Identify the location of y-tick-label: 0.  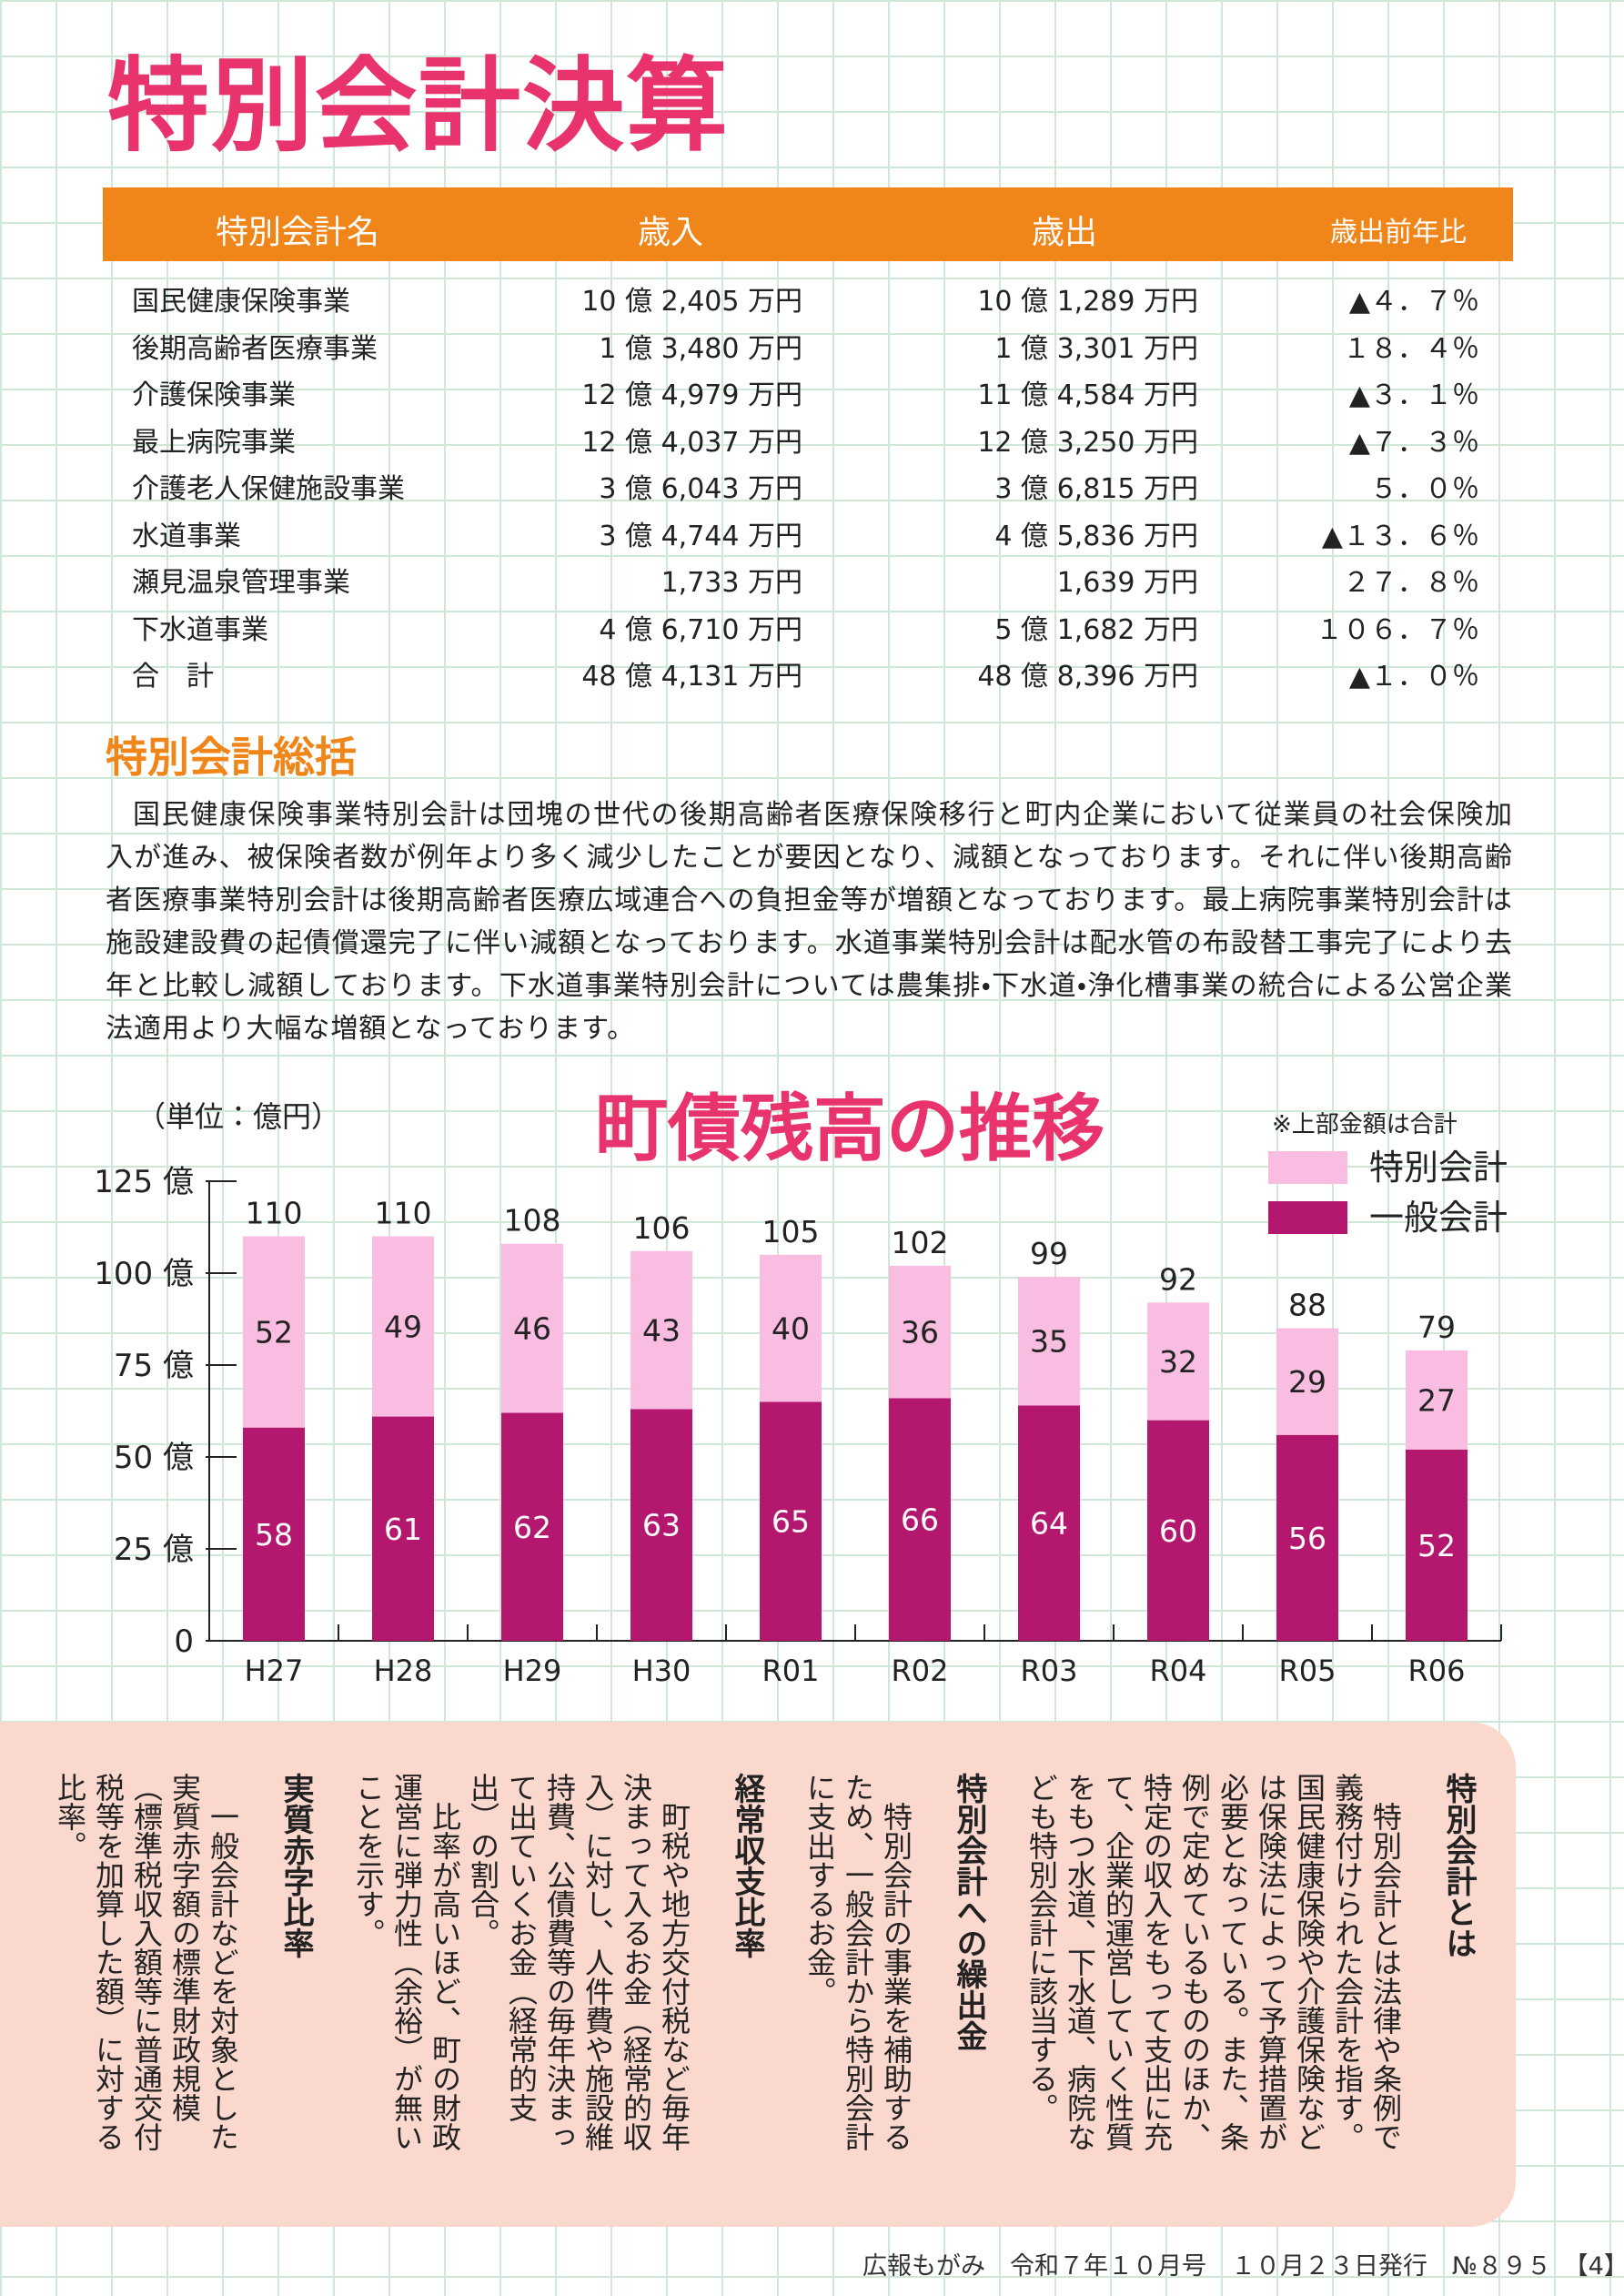
(184, 1641).